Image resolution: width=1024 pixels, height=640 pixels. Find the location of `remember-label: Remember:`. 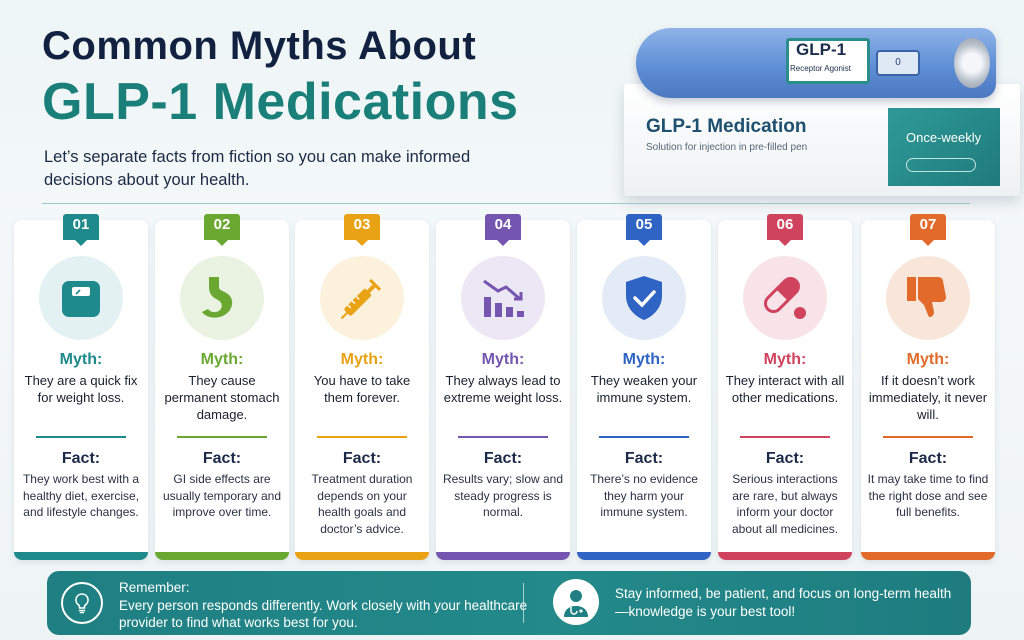

remember-label: Remember: is located at coordinates (154, 587).